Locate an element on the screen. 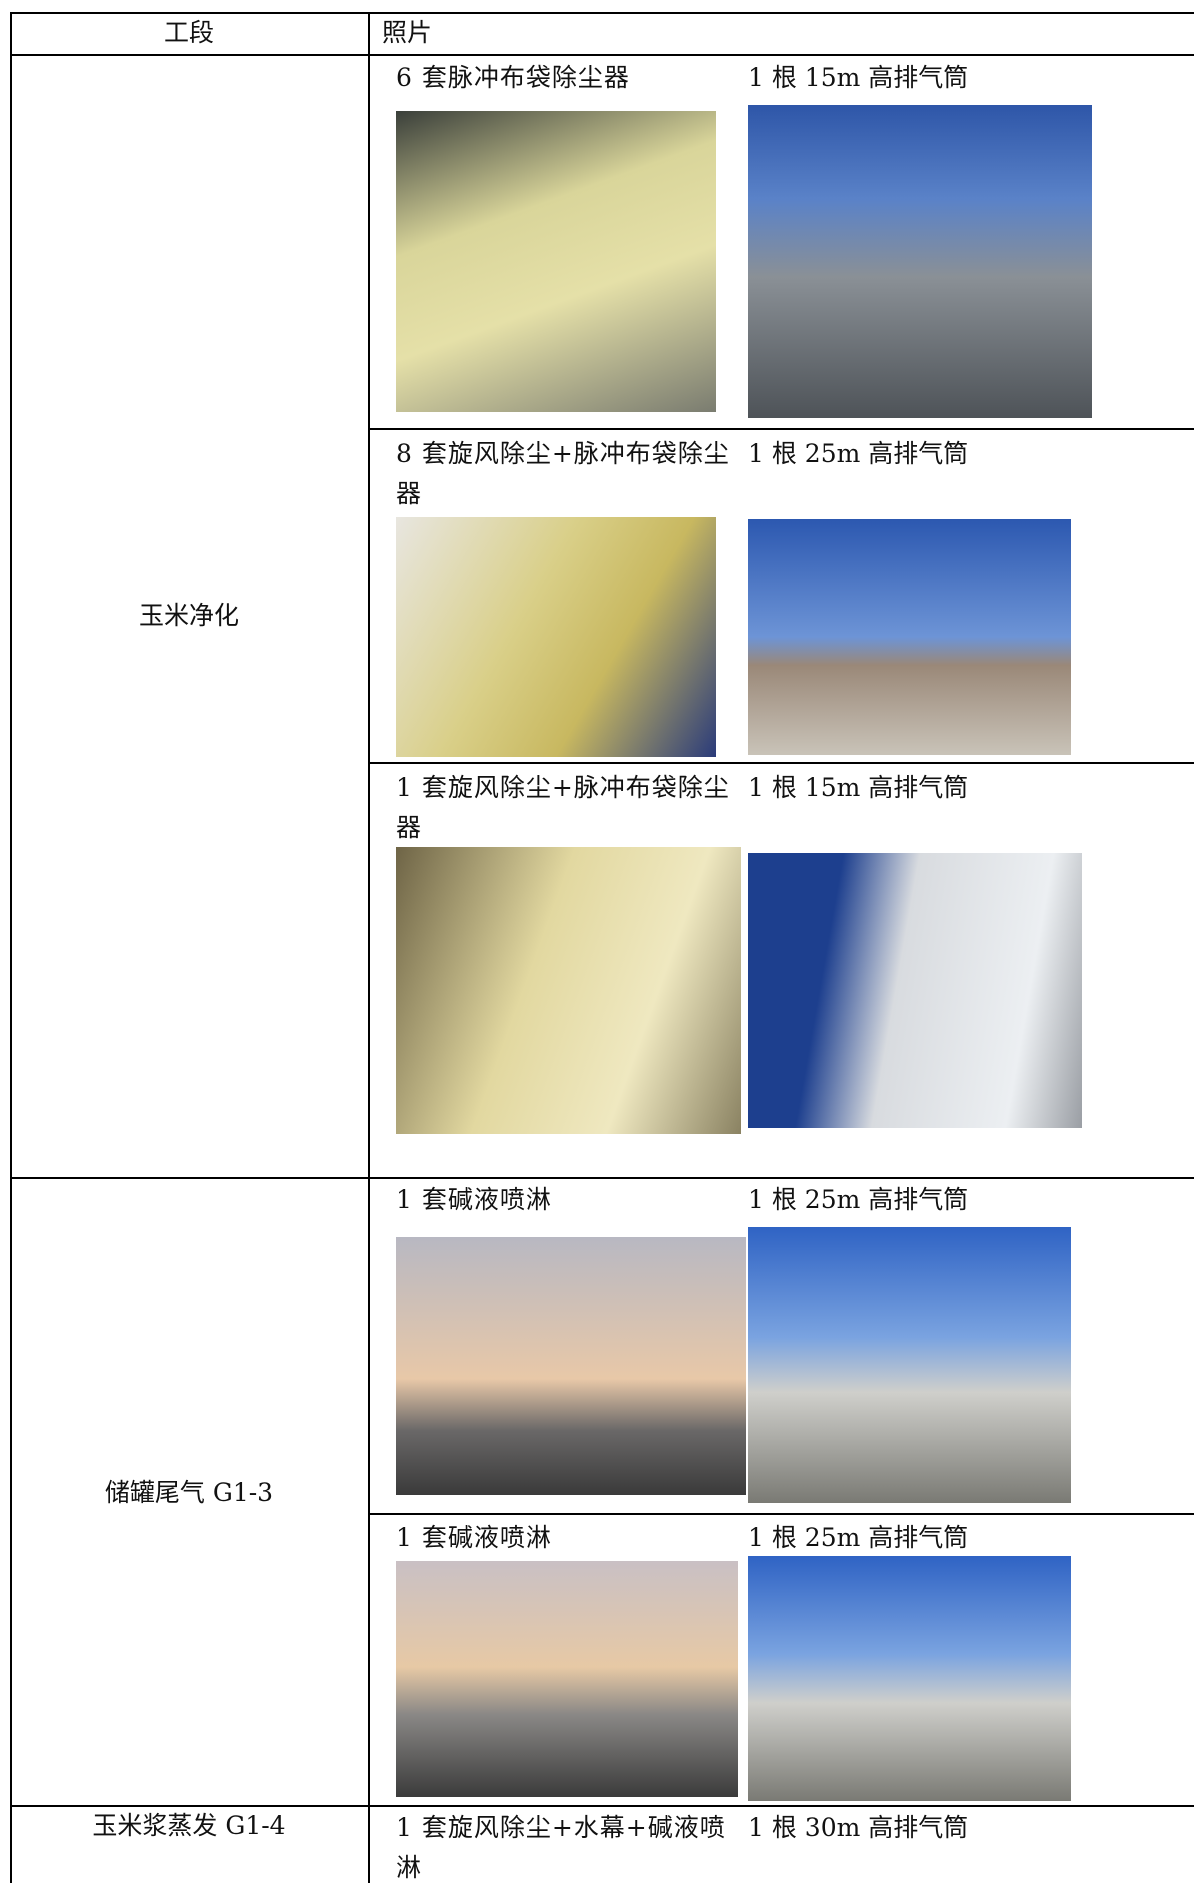 The width and height of the screenshot is (1194, 1888). section-label: 储罐尾气 G1-3 is located at coordinates (189, 1492).